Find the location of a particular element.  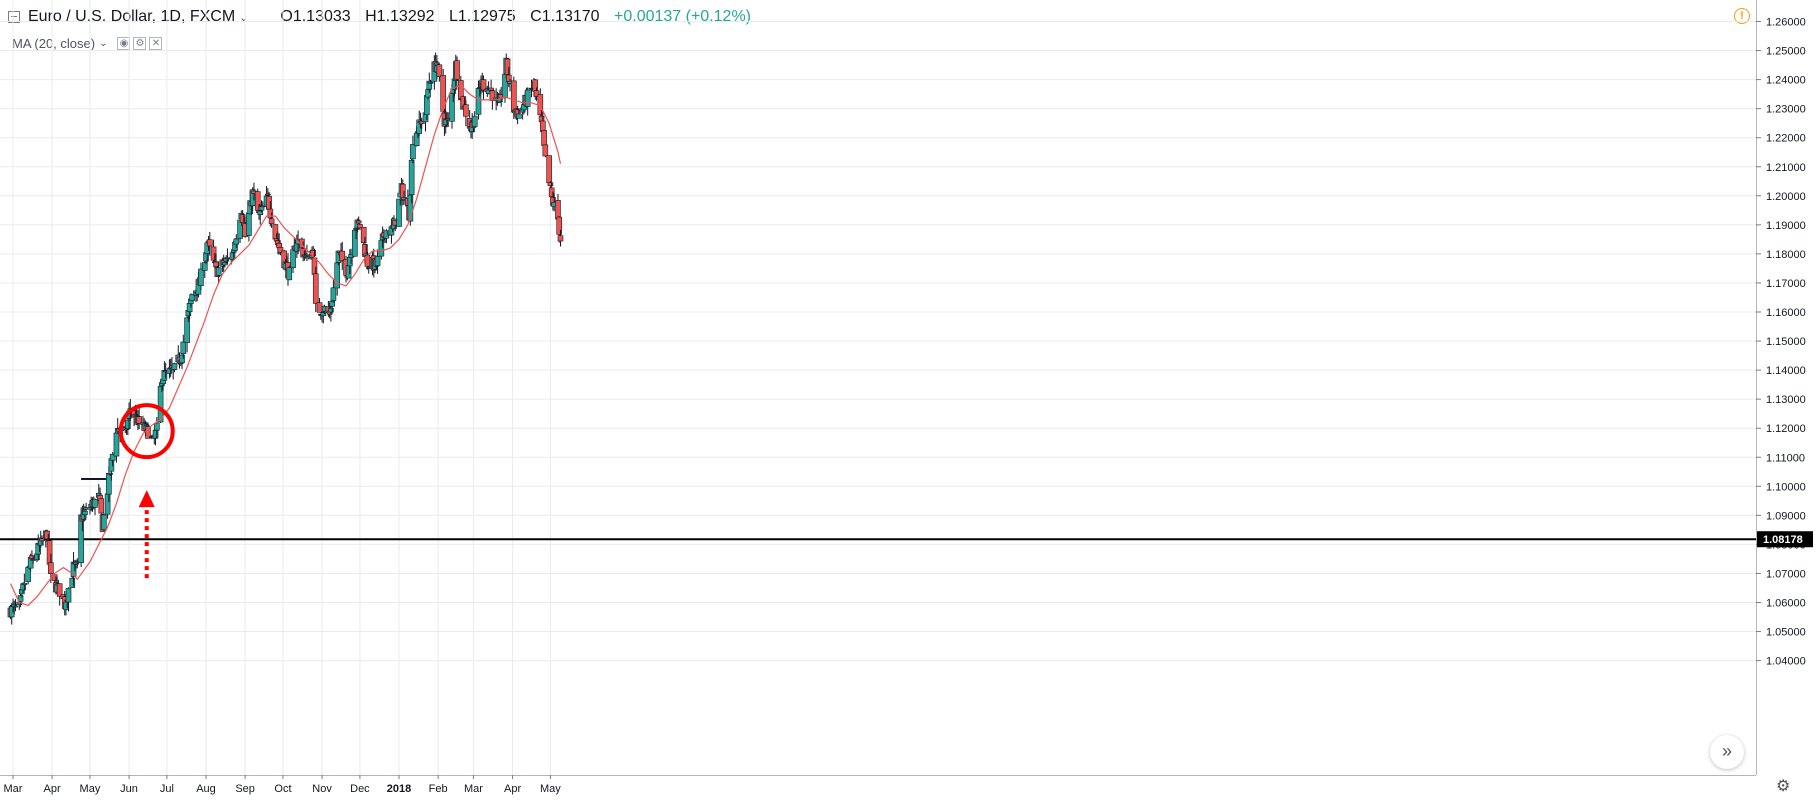

arrow-head is located at coordinates (146, 499).